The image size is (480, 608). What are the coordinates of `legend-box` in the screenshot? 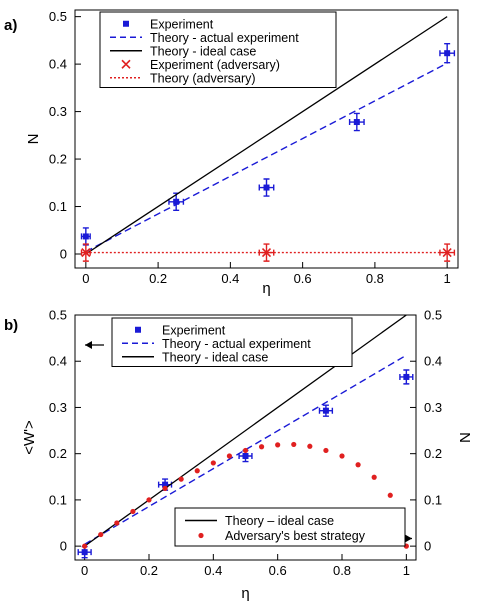 It's located at (218, 49).